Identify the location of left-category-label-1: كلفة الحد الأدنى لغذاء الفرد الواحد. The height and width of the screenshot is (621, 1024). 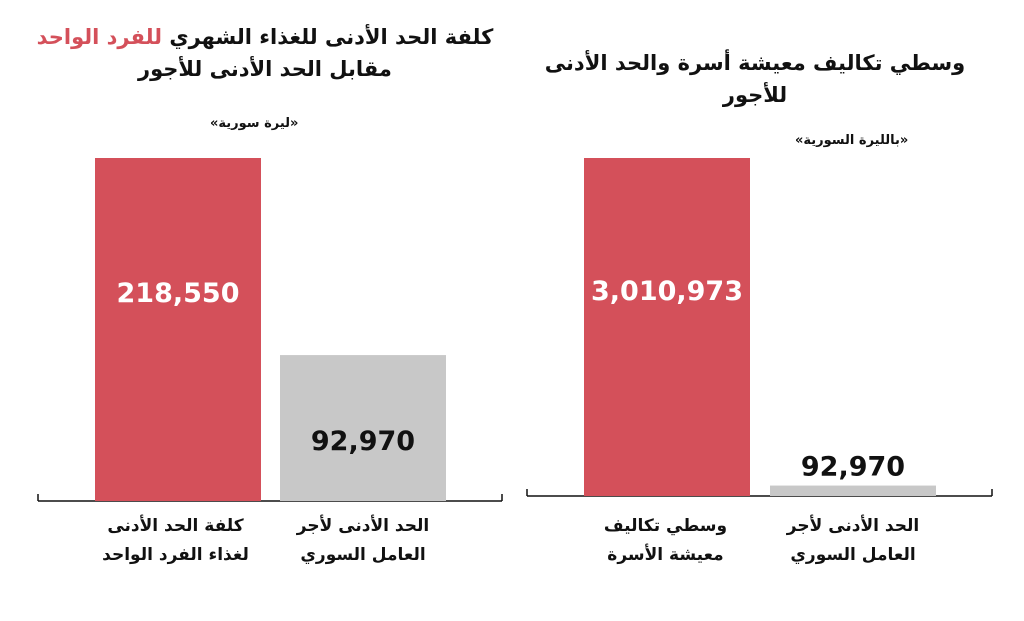
(175, 540).